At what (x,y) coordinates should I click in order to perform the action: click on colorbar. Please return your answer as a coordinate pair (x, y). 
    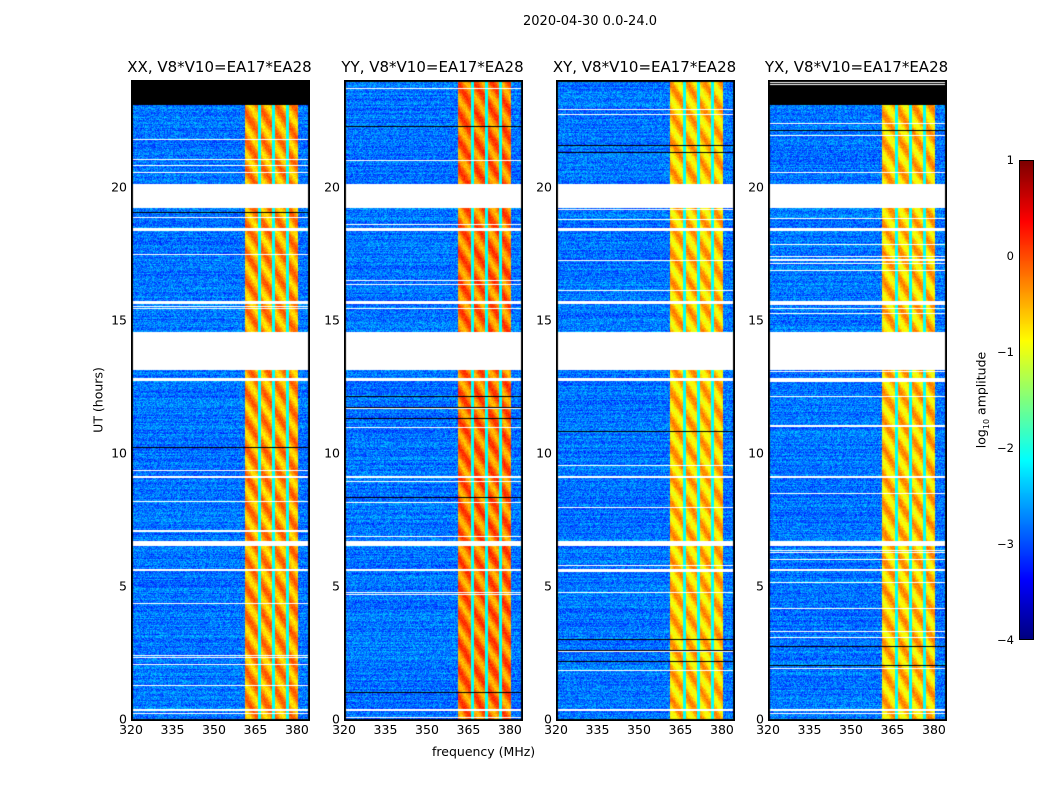
    Looking at the image, I should click on (1026, 400).